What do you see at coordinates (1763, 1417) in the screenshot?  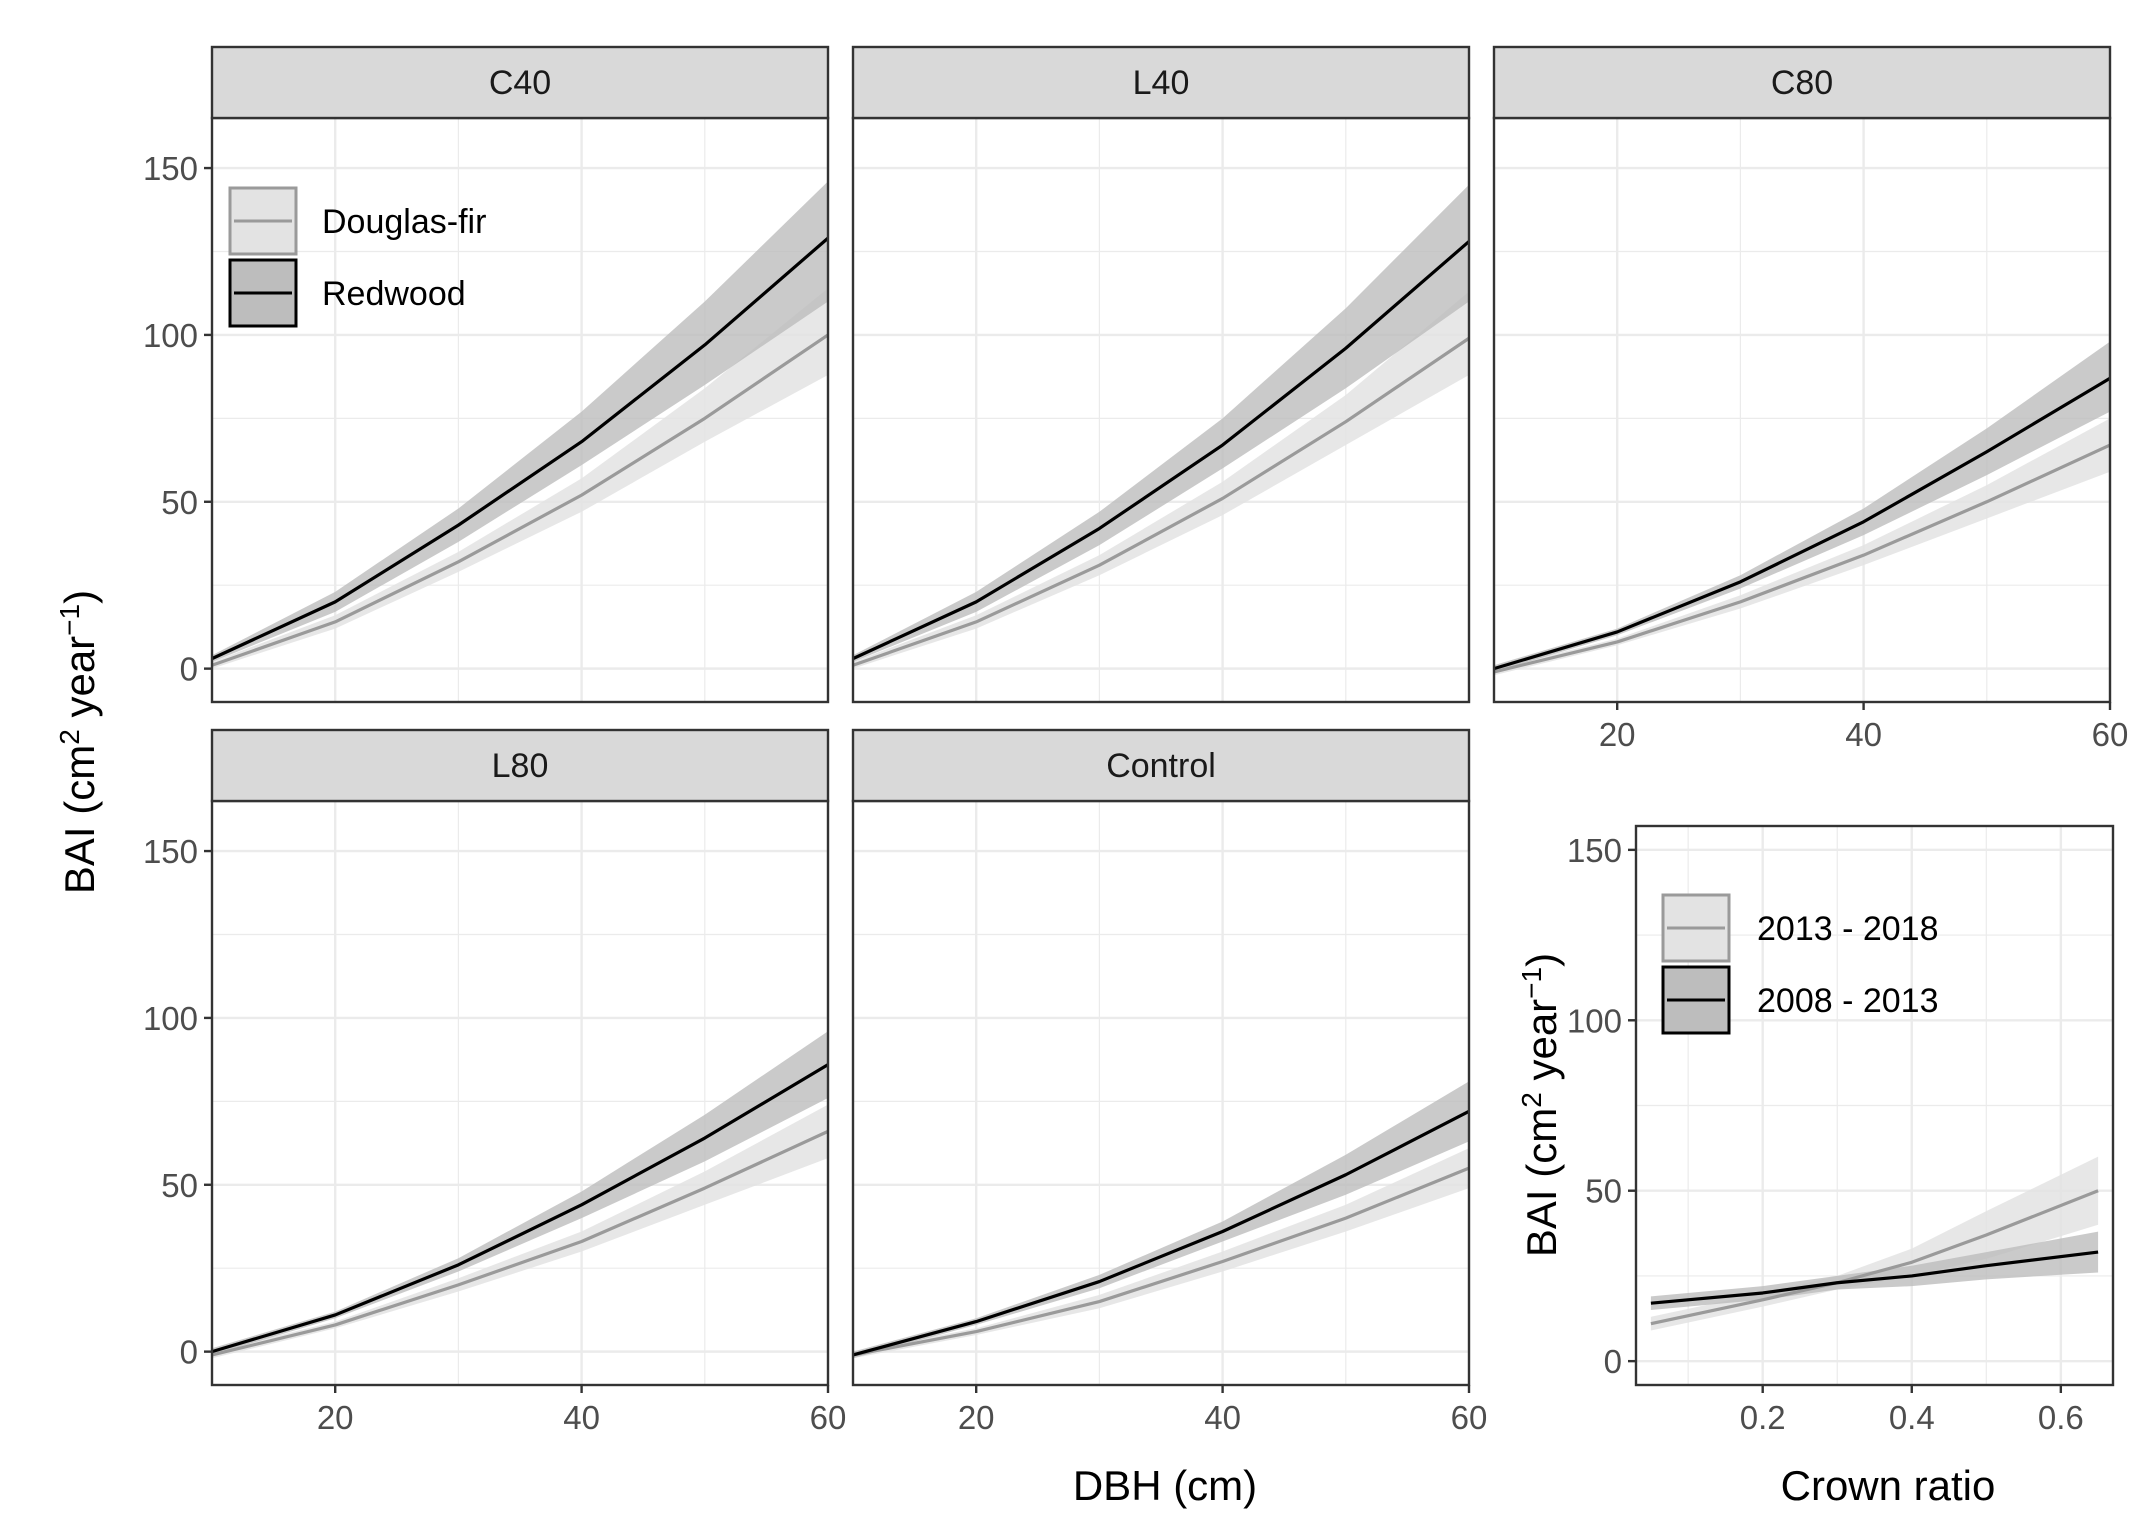 I see `x-tick-label: 0.2` at bounding box center [1763, 1417].